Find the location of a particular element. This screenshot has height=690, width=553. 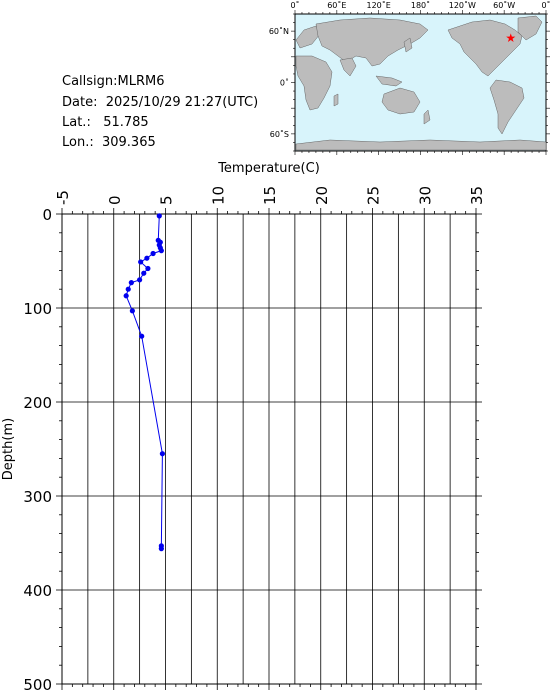

star-icon: ★ is located at coordinates (510, 38).